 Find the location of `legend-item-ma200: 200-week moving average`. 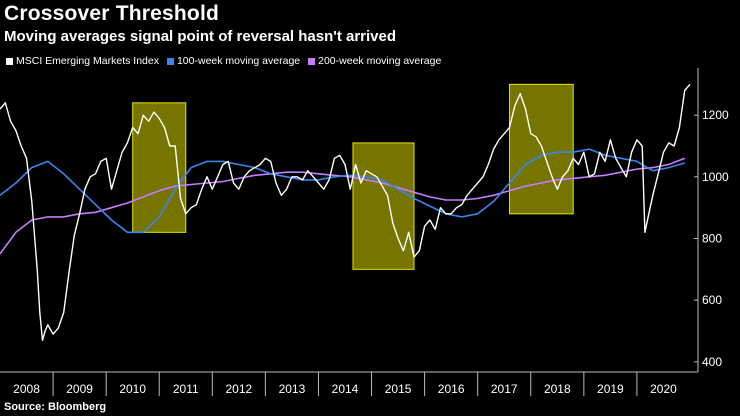

legend-item-ma200: 200-week moving average is located at coordinates (374, 61).